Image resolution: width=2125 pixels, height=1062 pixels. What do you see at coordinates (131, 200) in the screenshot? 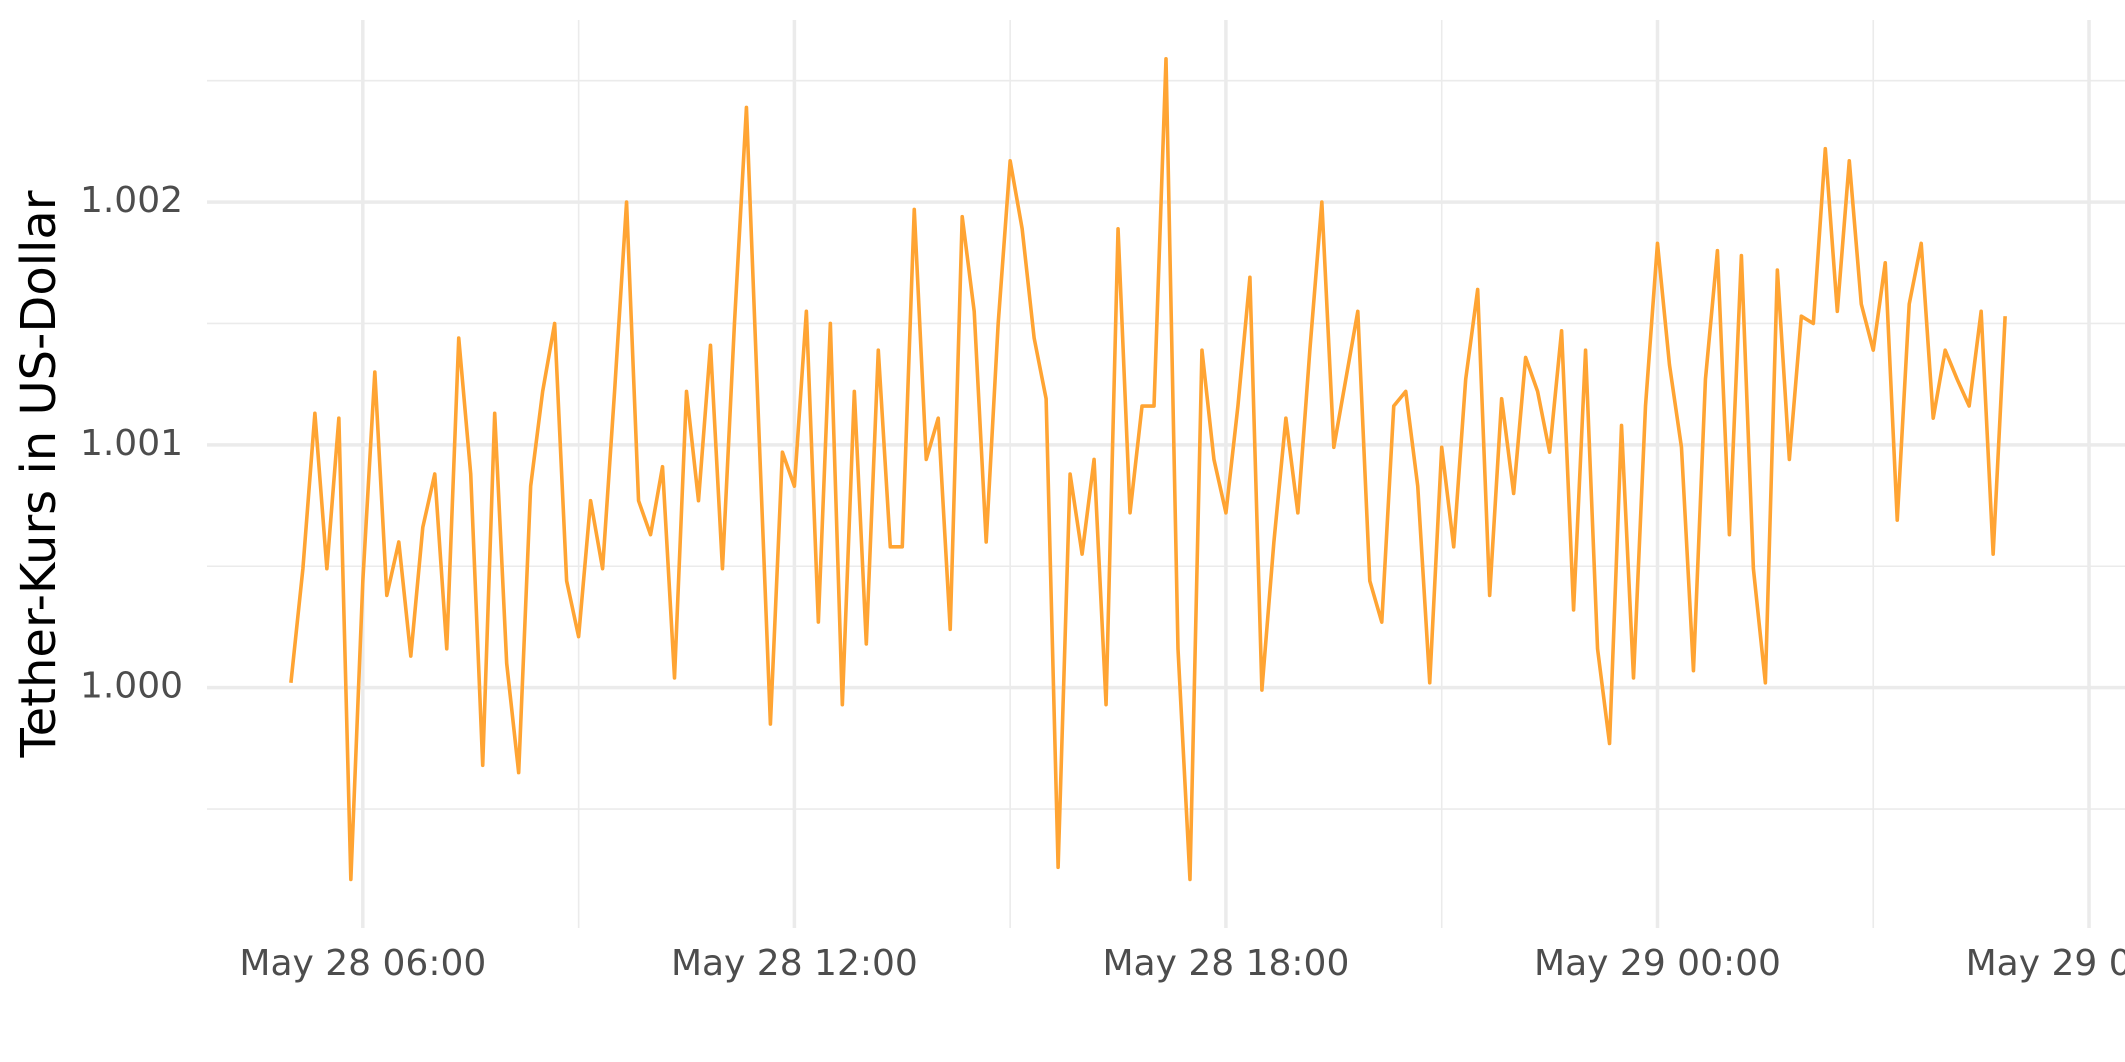
I see `y-tick-label: 1.002` at bounding box center [131, 200].